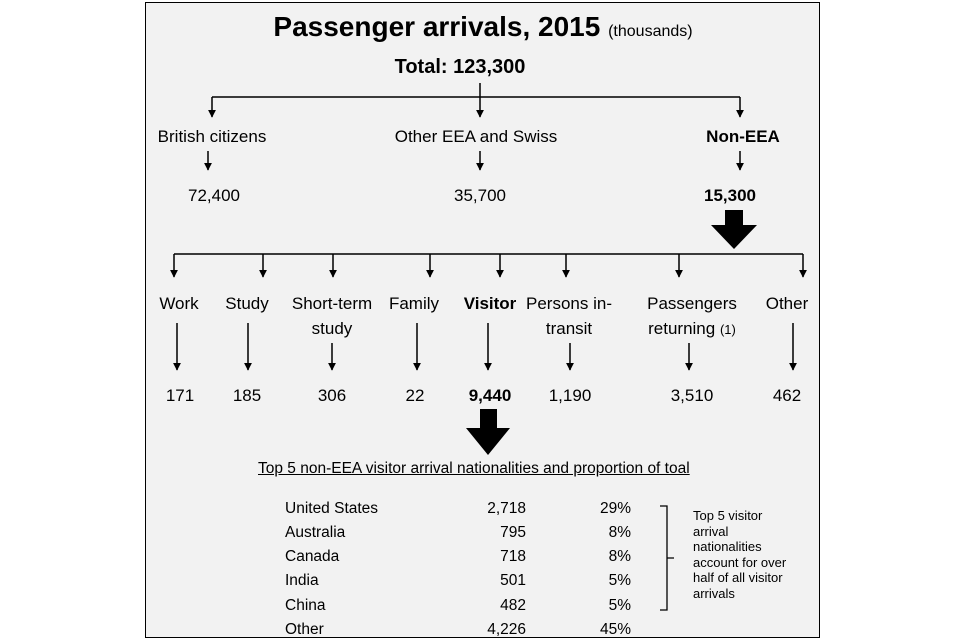  Describe the element at coordinates (332, 395) in the screenshot. I see `category-short-term-study-value: 306` at that location.